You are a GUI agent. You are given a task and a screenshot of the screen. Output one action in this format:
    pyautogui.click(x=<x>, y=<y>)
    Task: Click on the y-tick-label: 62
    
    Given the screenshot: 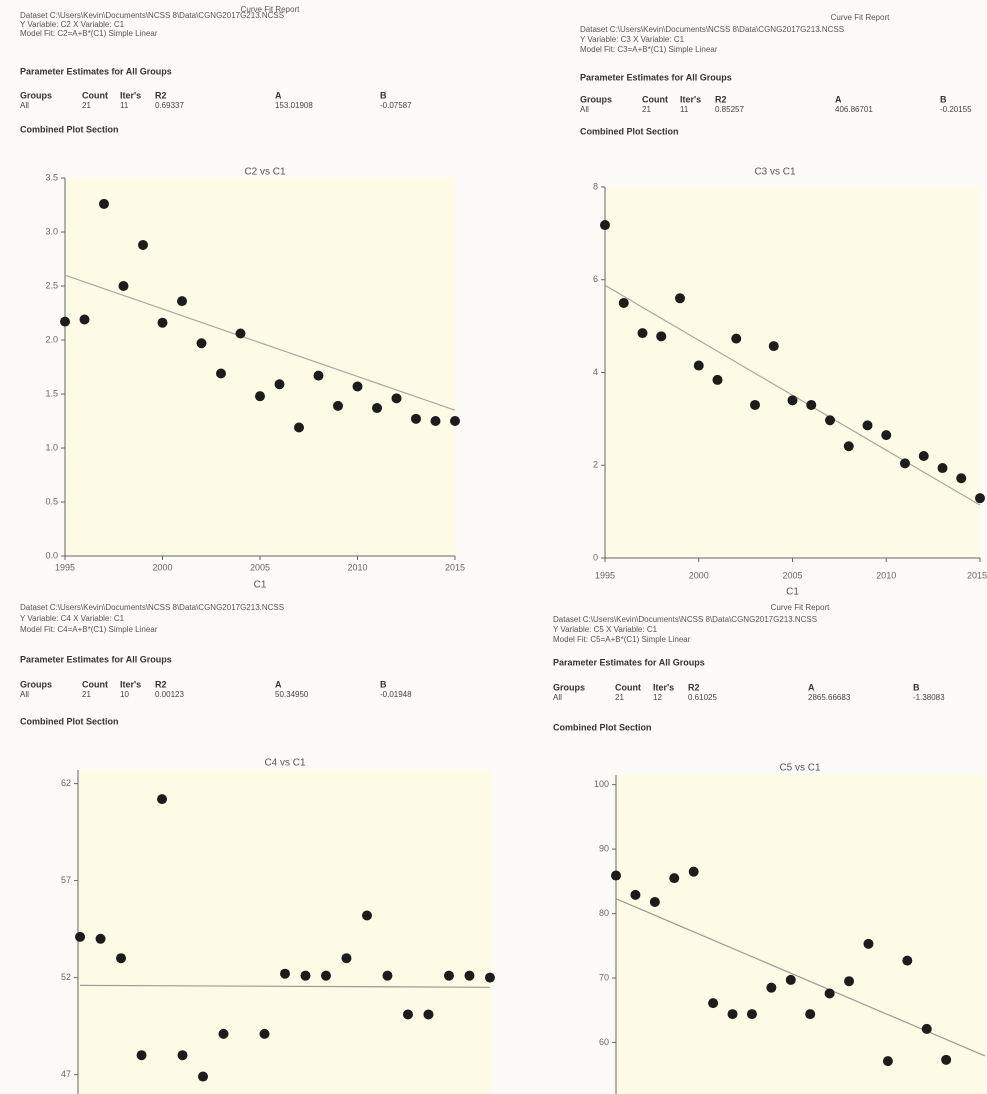 What is the action you would take?
    pyautogui.click(x=66, y=783)
    